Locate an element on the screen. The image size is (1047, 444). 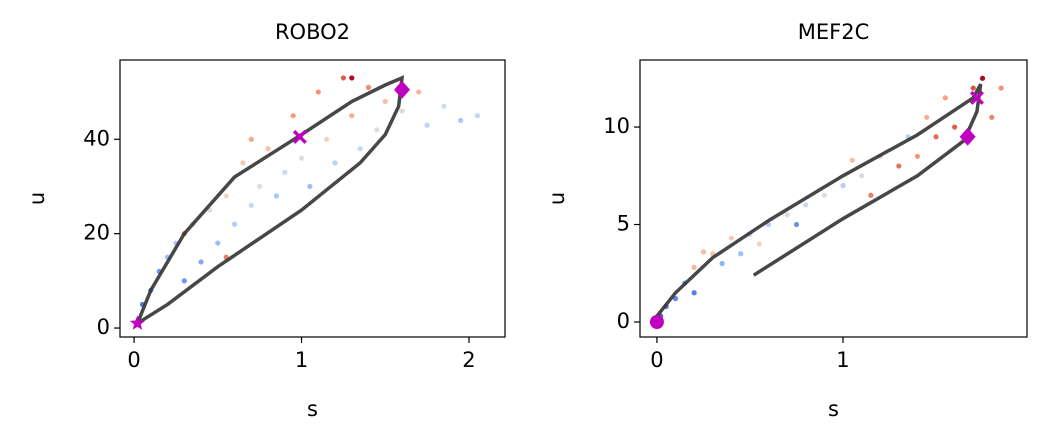
y-tick-label: 40 is located at coordinates (96, 138).